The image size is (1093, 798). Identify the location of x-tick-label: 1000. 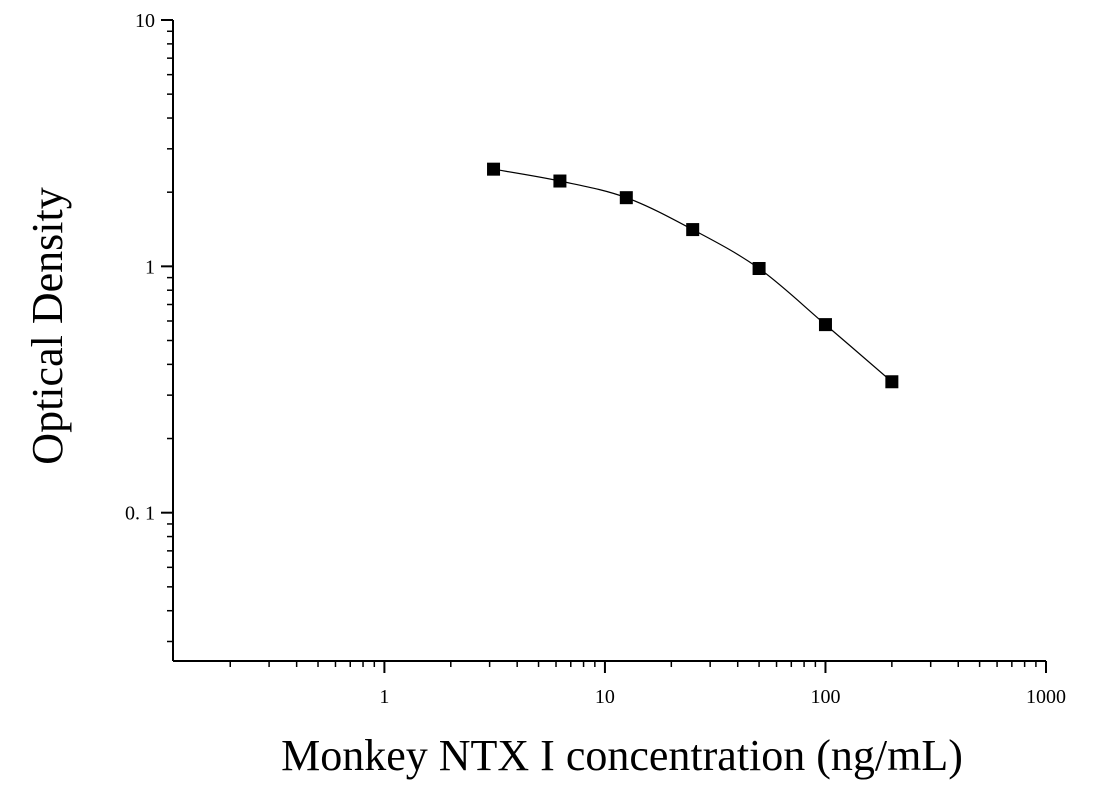
(1046, 697).